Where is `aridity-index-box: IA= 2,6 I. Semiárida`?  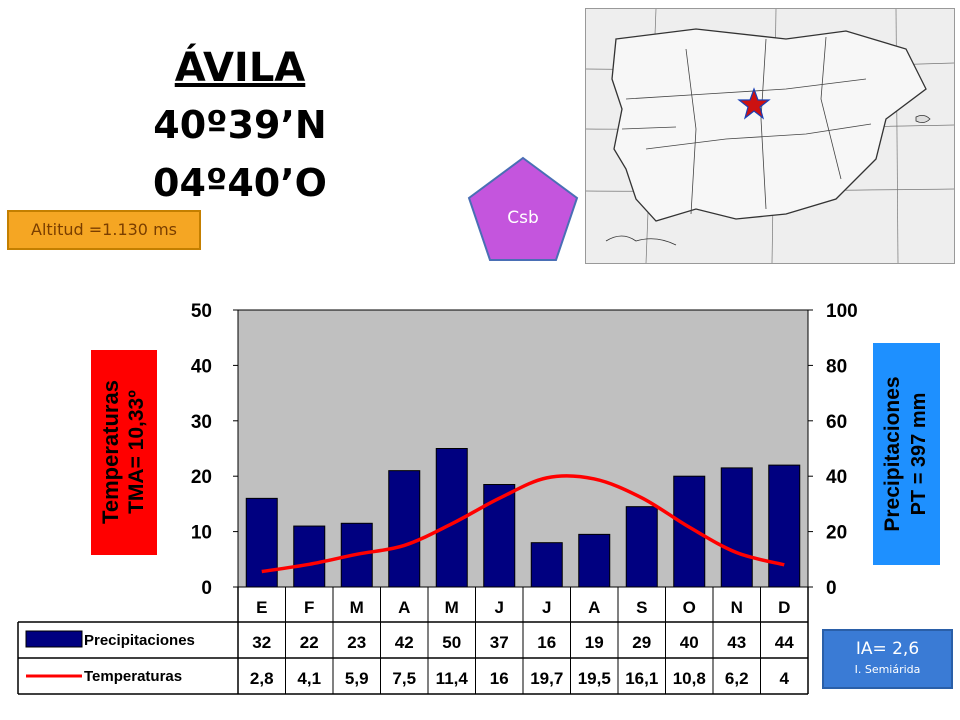
aridity-index-box: IA= 2,6 I. Semiárida is located at coordinates (887, 659).